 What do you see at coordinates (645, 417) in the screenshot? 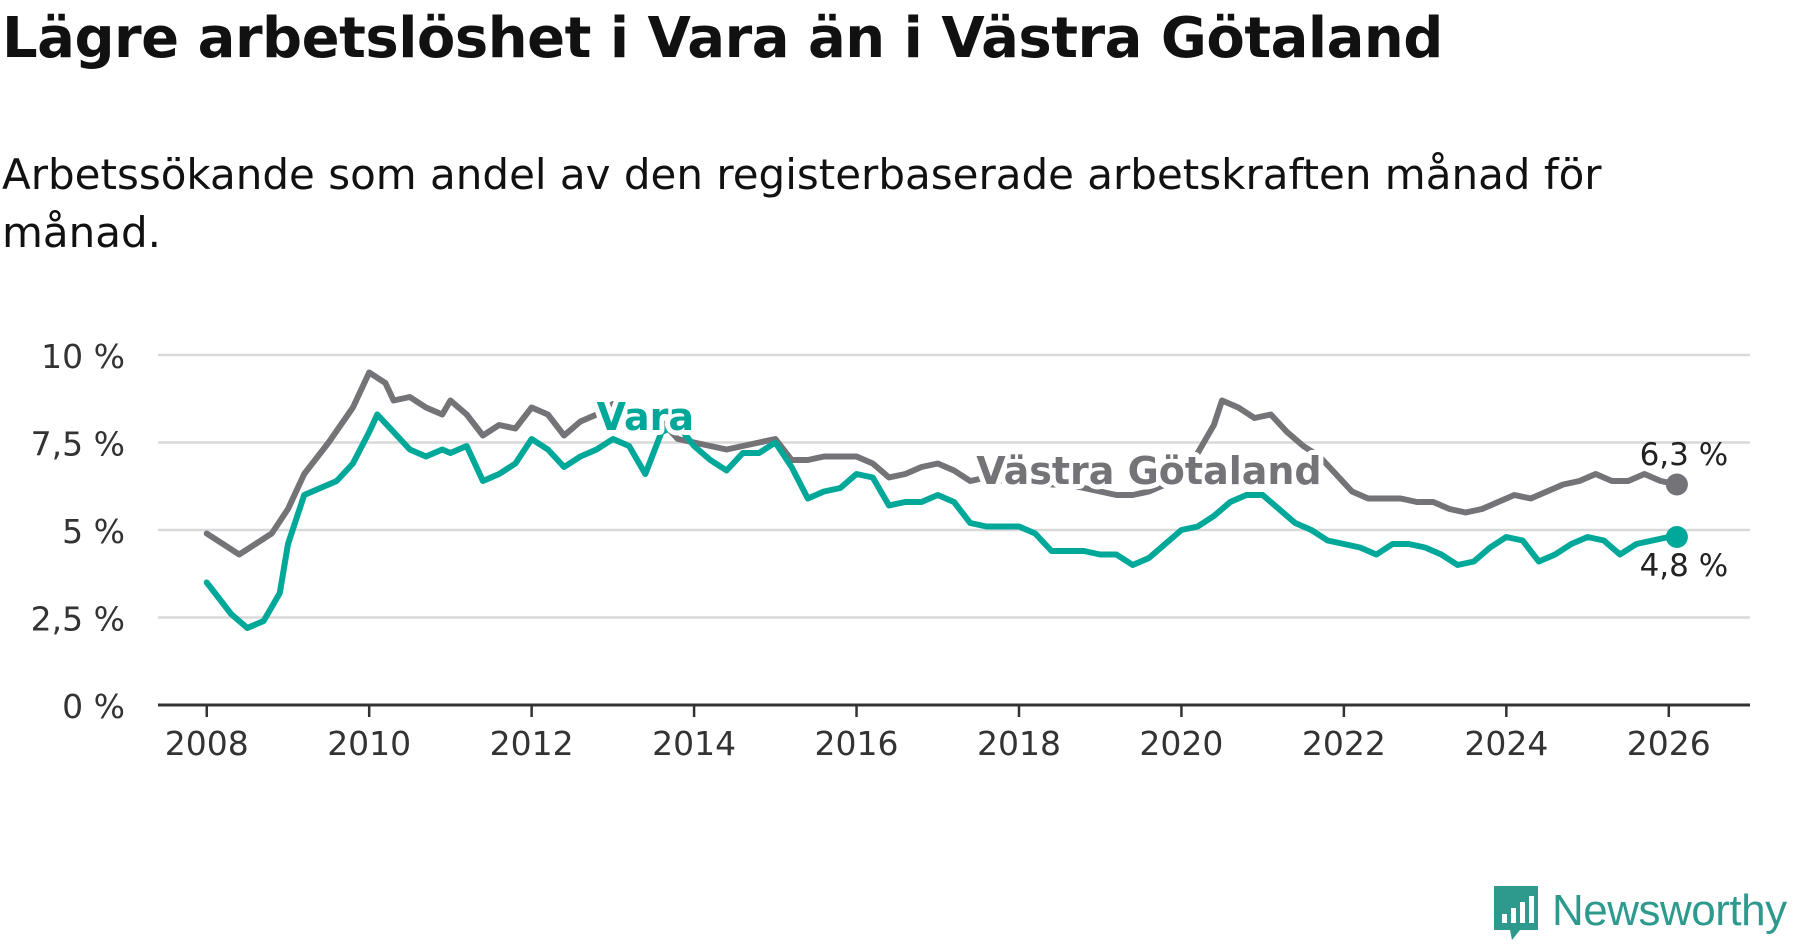
I see `series-name-label-vara: Vara` at bounding box center [645, 417].